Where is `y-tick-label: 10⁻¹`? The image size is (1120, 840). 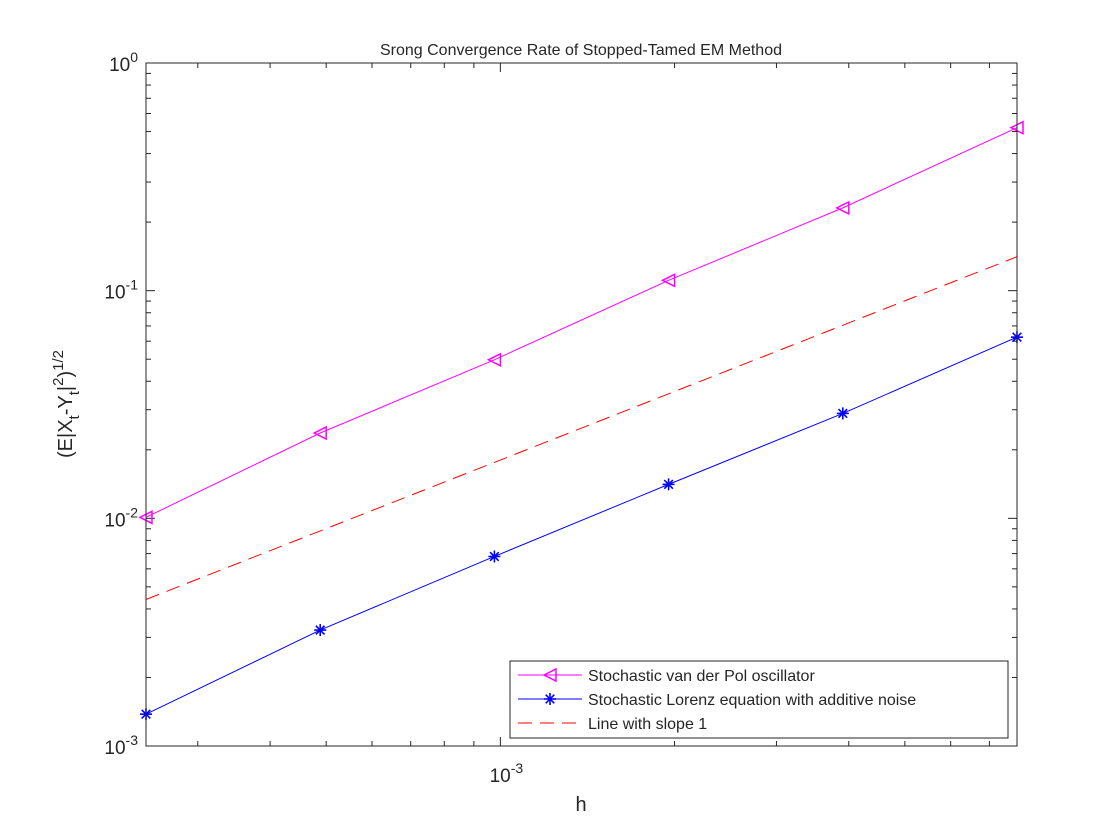
y-tick-label: 10⁻¹ is located at coordinates (121, 290).